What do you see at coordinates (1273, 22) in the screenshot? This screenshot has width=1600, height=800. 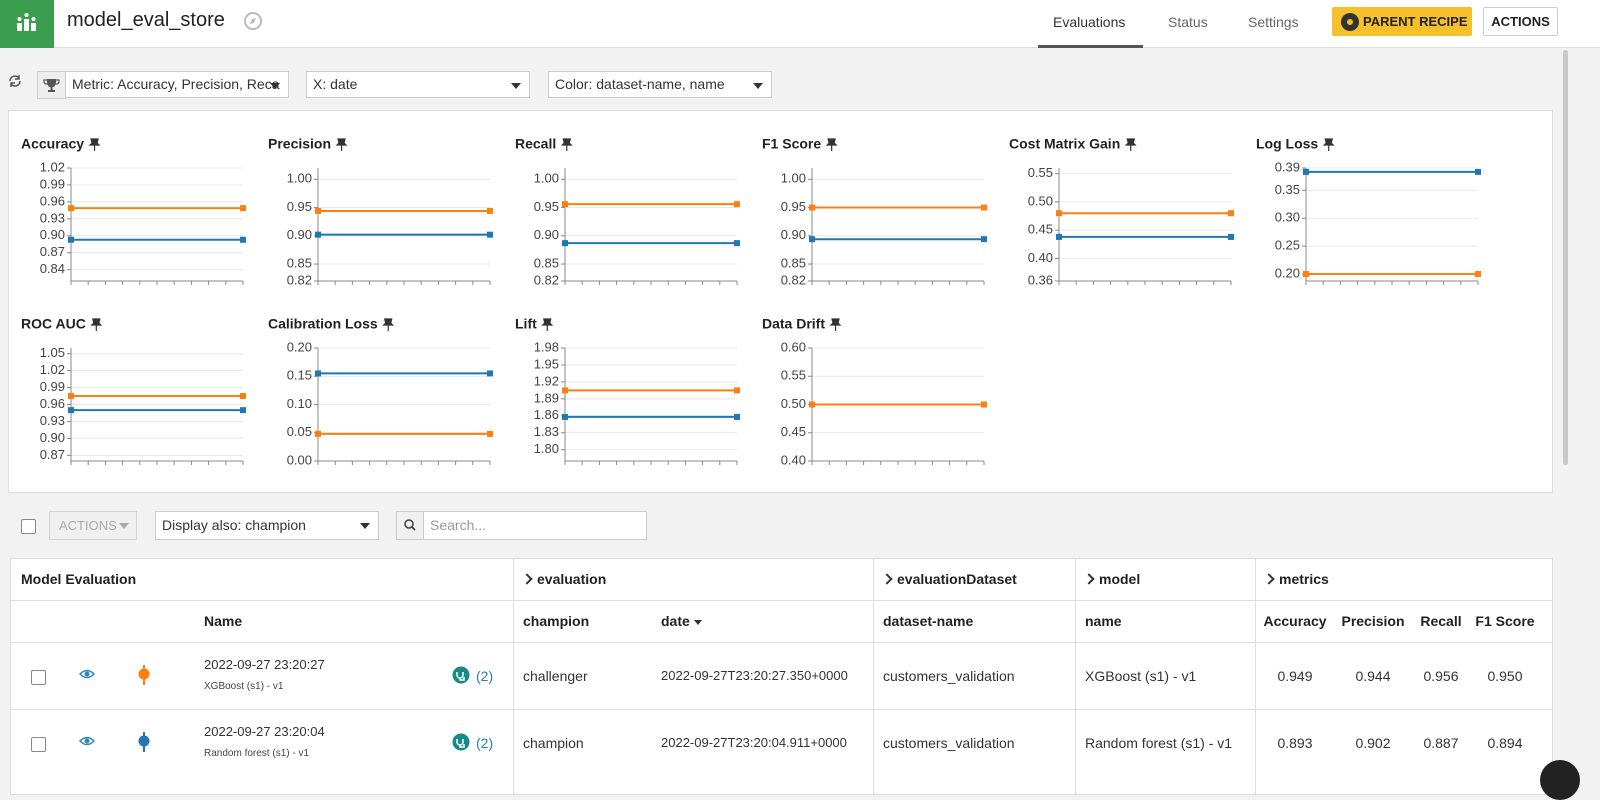 I see `tab-settings: Settings` at bounding box center [1273, 22].